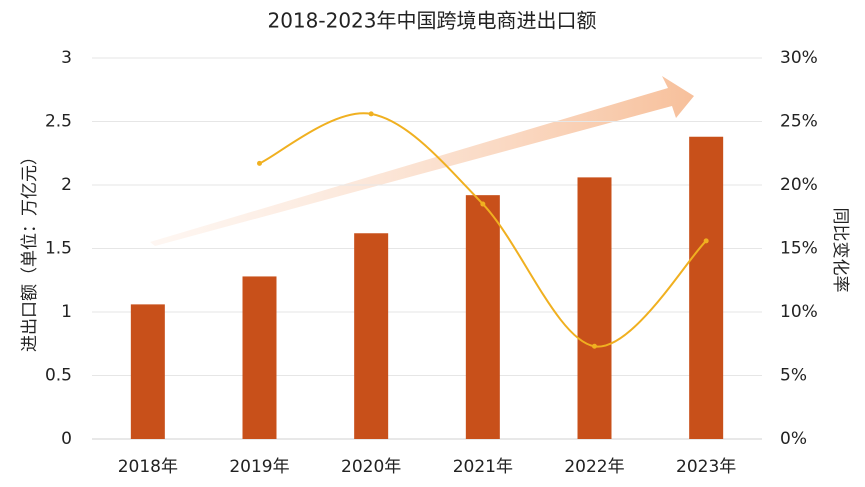 The image size is (865, 487). What do you see at coordinates (58, 376) in the screenshot?
I see `y-tick-label: 0.5` at bounding box center [58, 376].